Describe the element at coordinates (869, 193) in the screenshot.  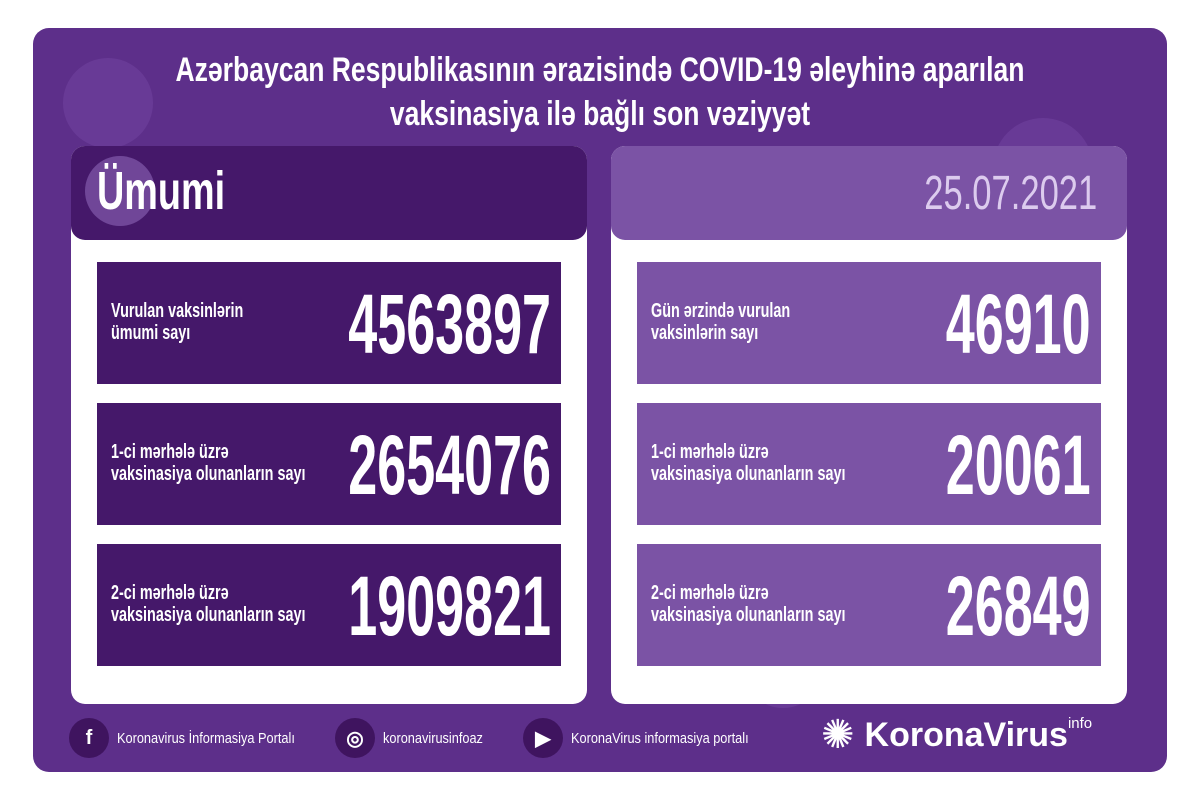
I see `daily-header: 25.07.2021` at that location.